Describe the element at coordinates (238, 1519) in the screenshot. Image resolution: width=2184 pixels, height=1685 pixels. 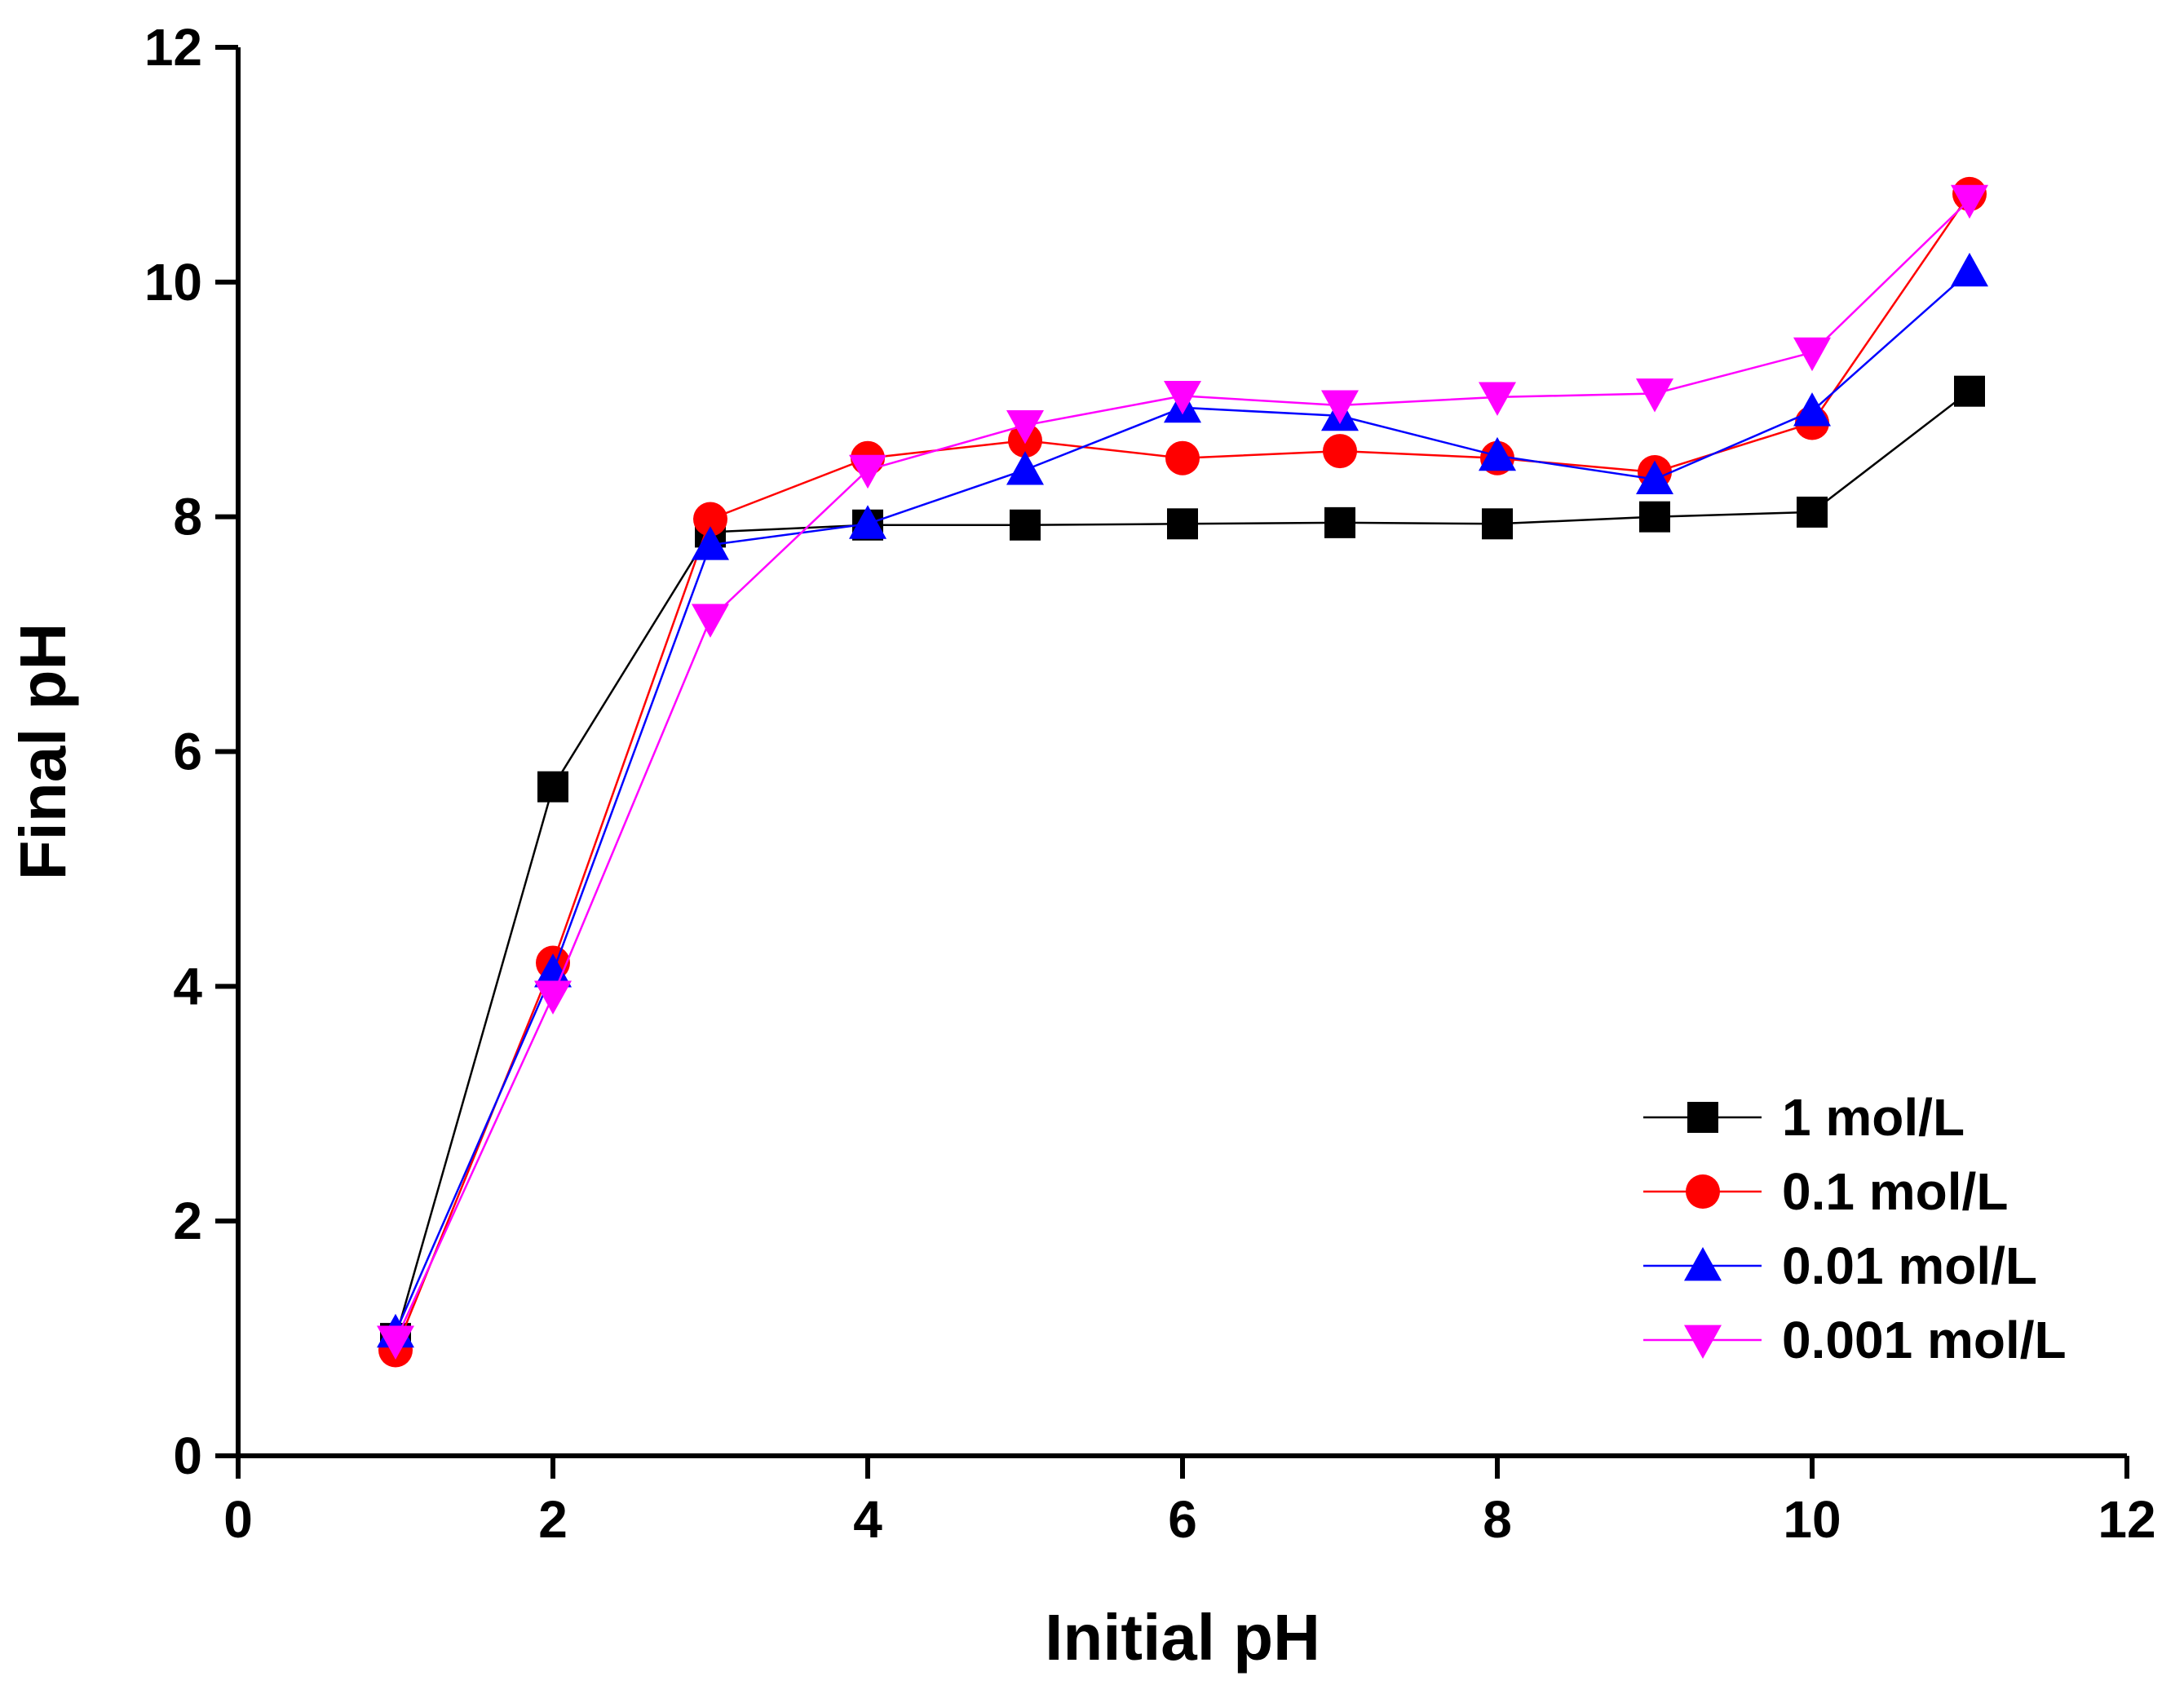
I see `x-tick-label: 0` at that location.